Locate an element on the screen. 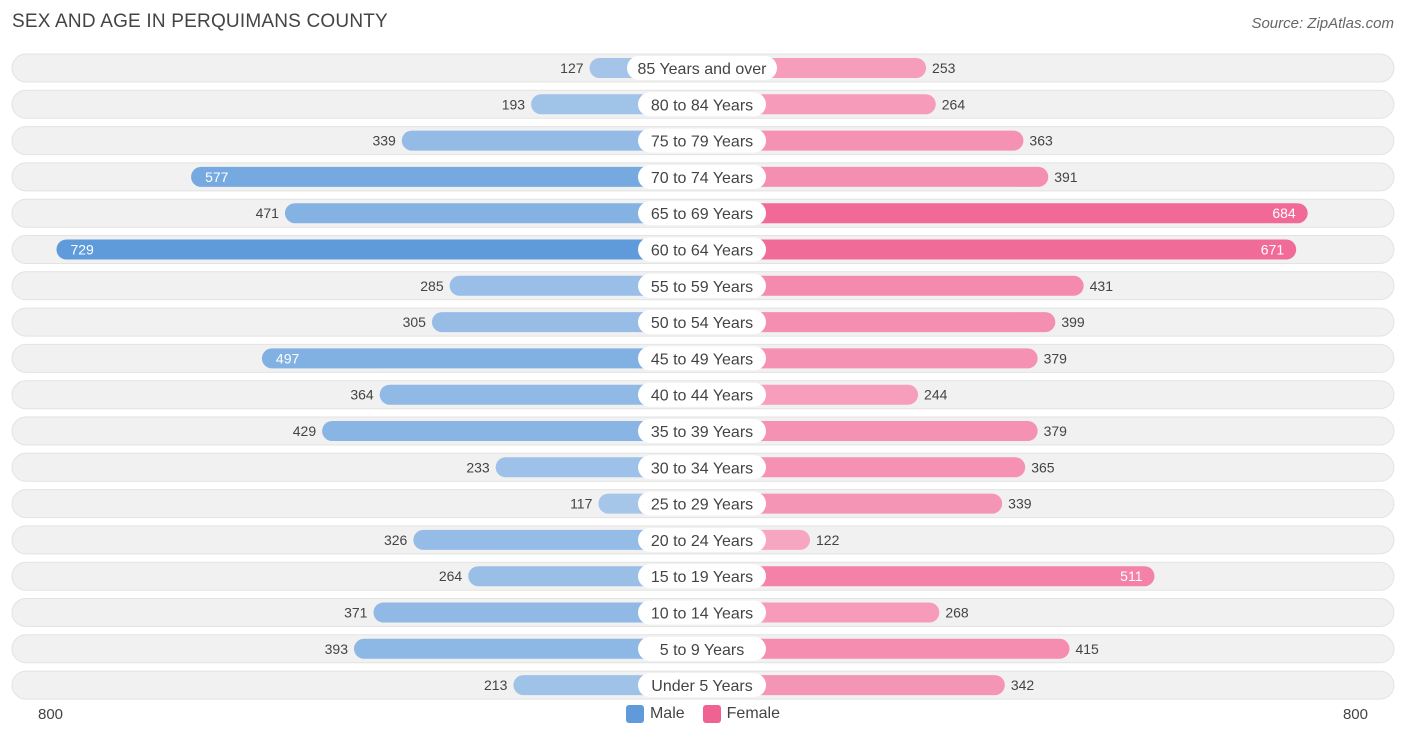 The image size is (1406, 740). category-label: 15 to 19 Years is located at coordinates (702, 577).